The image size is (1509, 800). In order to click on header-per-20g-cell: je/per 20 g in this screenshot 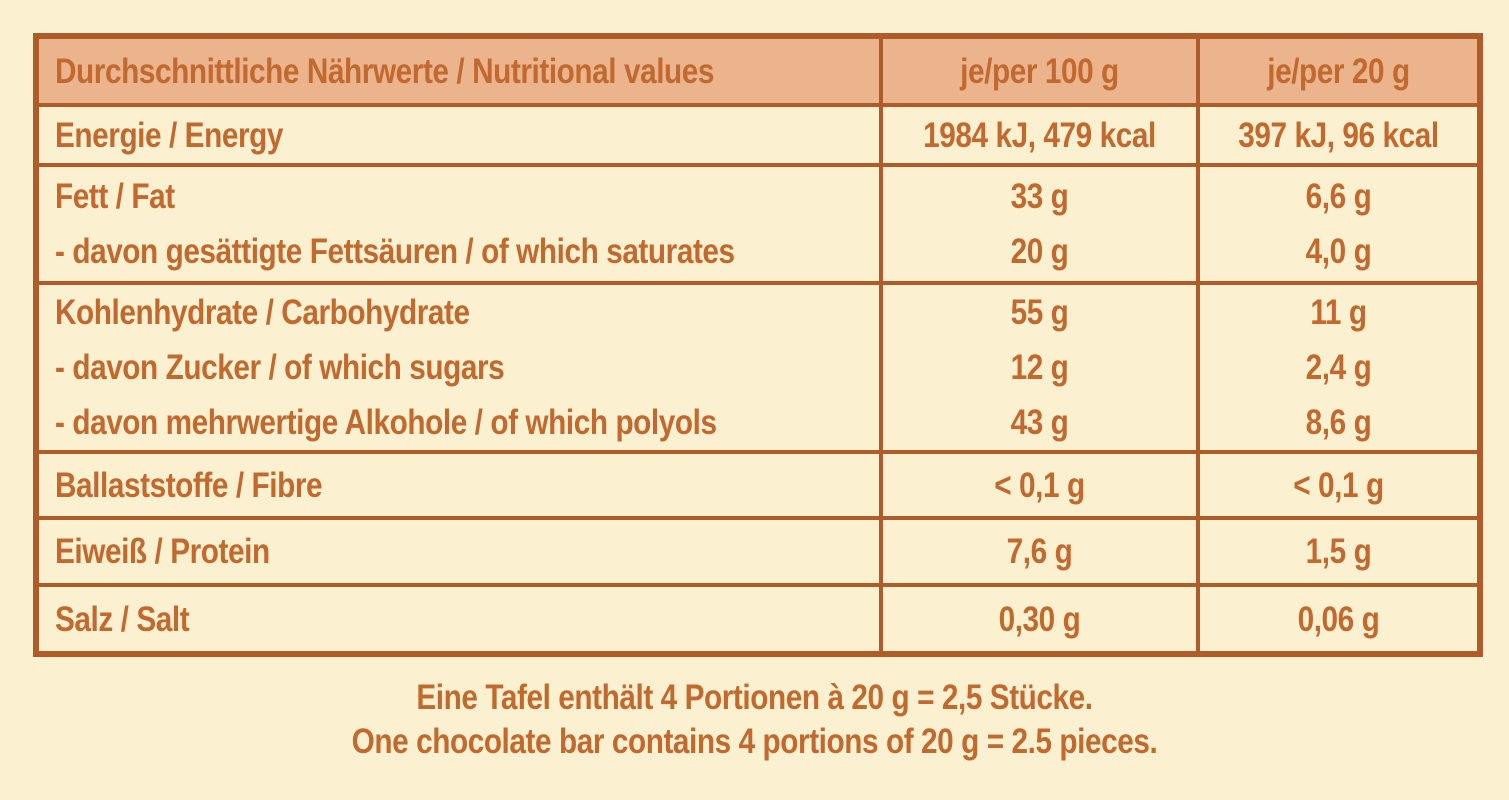, I will do `click(1336, 71)`.